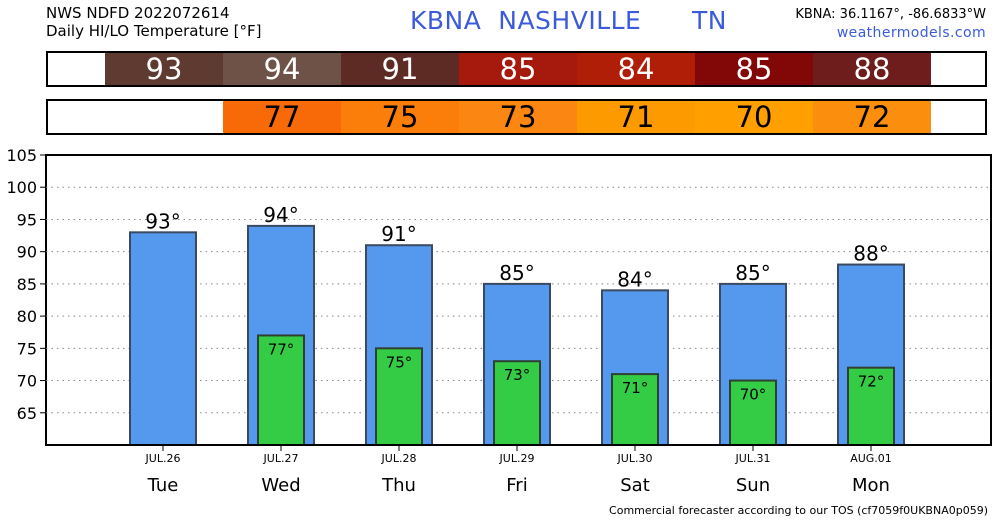 The height and width of the screenshot is (520, 1000). What do you see at coordinates (753, 485) in the screenshot?
I see `day-label: Sun` at bounding box center [753, 485].